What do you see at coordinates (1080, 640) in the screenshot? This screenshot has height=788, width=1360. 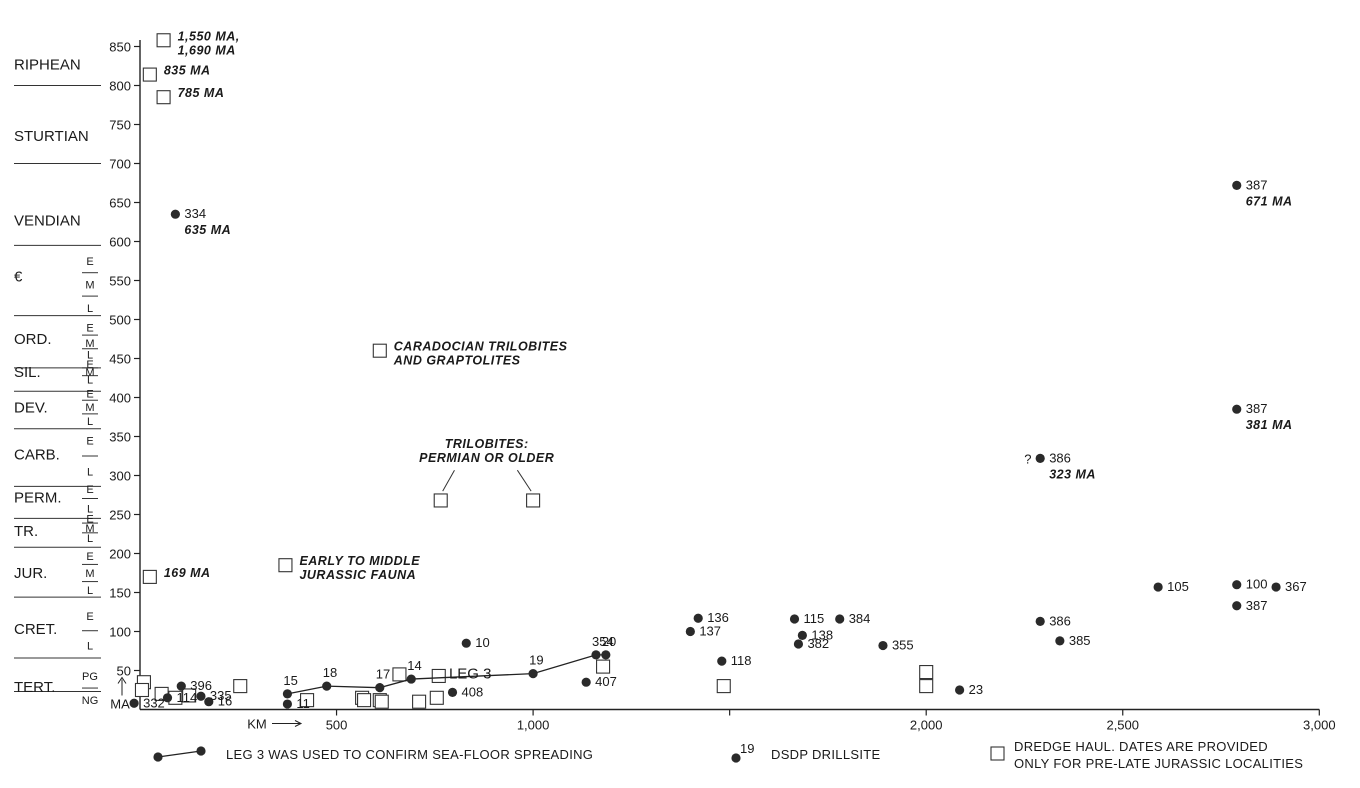 I see `drillsite-label: 385` at bounding box center [1080, 640].